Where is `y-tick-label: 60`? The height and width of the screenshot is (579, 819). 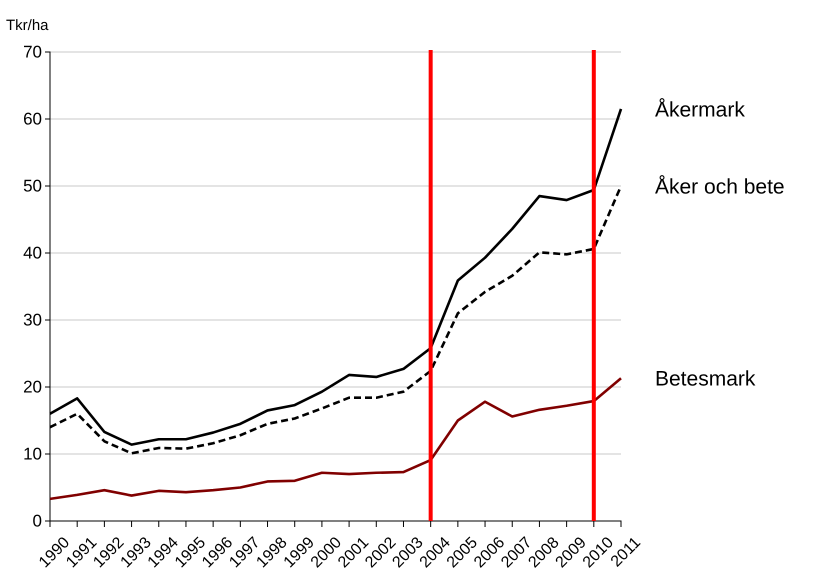
y-tick-label: 60 is located at coordinates (32, 118).